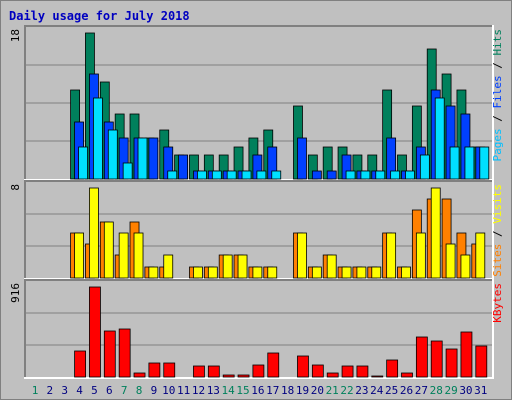 Image resolution: width=512 pixels, height=400 pixels. Describe the element at coordinates (154, 390) in the screenshot. I see `day-label: 9` at that location.